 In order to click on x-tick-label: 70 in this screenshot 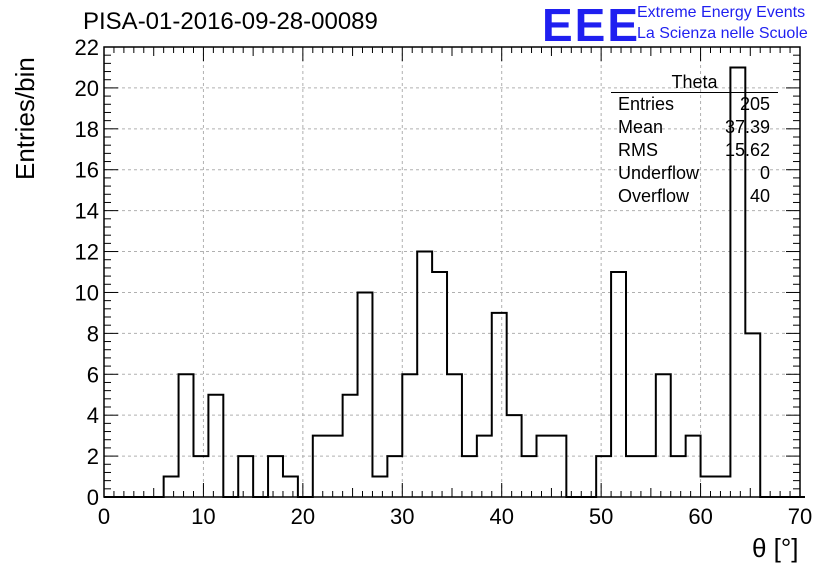, I will do `click(800, 516)`.